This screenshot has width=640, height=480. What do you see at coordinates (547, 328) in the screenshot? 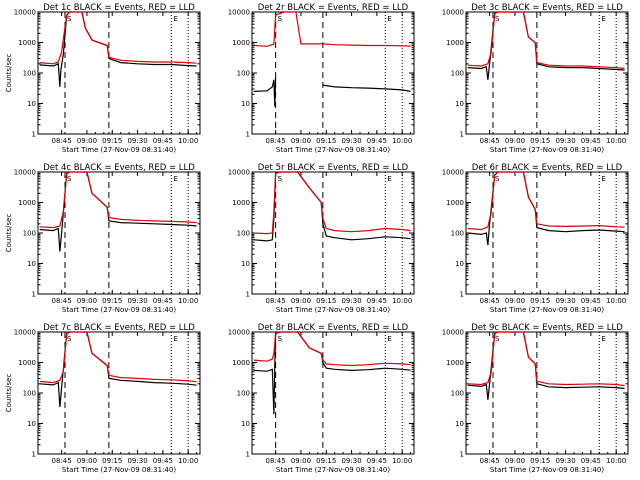
I see `panel-title: Det 9c BLACK = Events, RED = LLD` at bounding box center [547, 328].